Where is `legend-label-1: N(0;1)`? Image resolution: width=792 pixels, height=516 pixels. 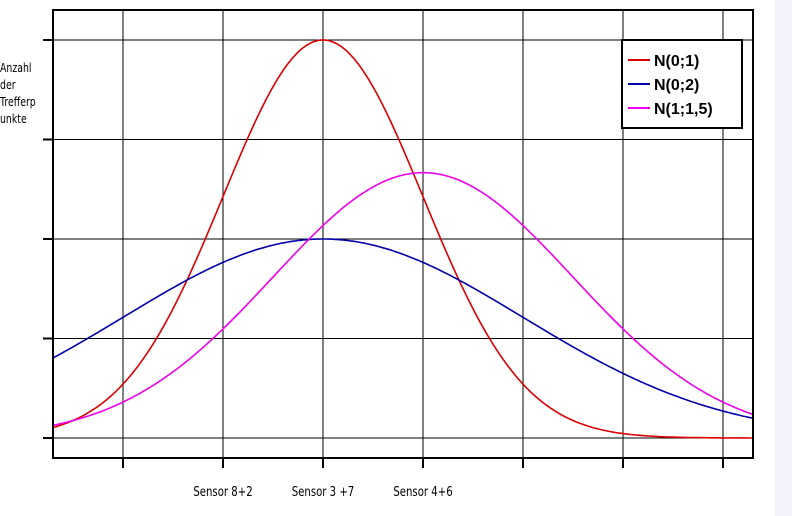
legend-label-1: N(0;1) is located at coordinates (676, 61).